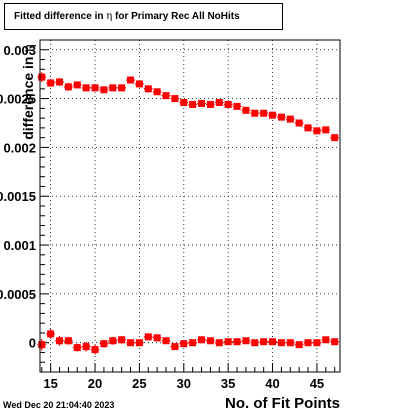  I want to click on x-tick-label: 30, so click(184, 383).